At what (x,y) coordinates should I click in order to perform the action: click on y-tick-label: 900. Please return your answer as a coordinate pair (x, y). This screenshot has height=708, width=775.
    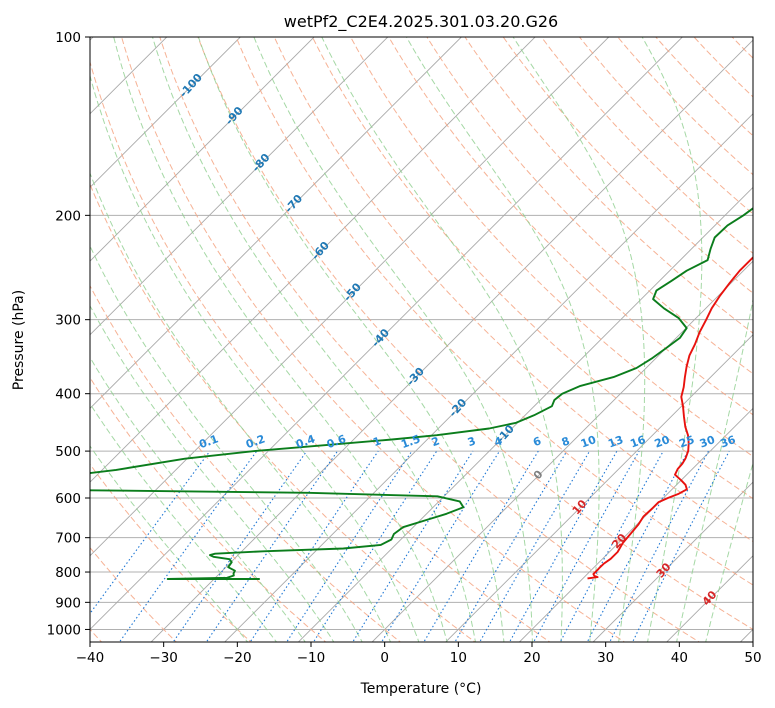
    Looking at the image, I should click on (68, 603).